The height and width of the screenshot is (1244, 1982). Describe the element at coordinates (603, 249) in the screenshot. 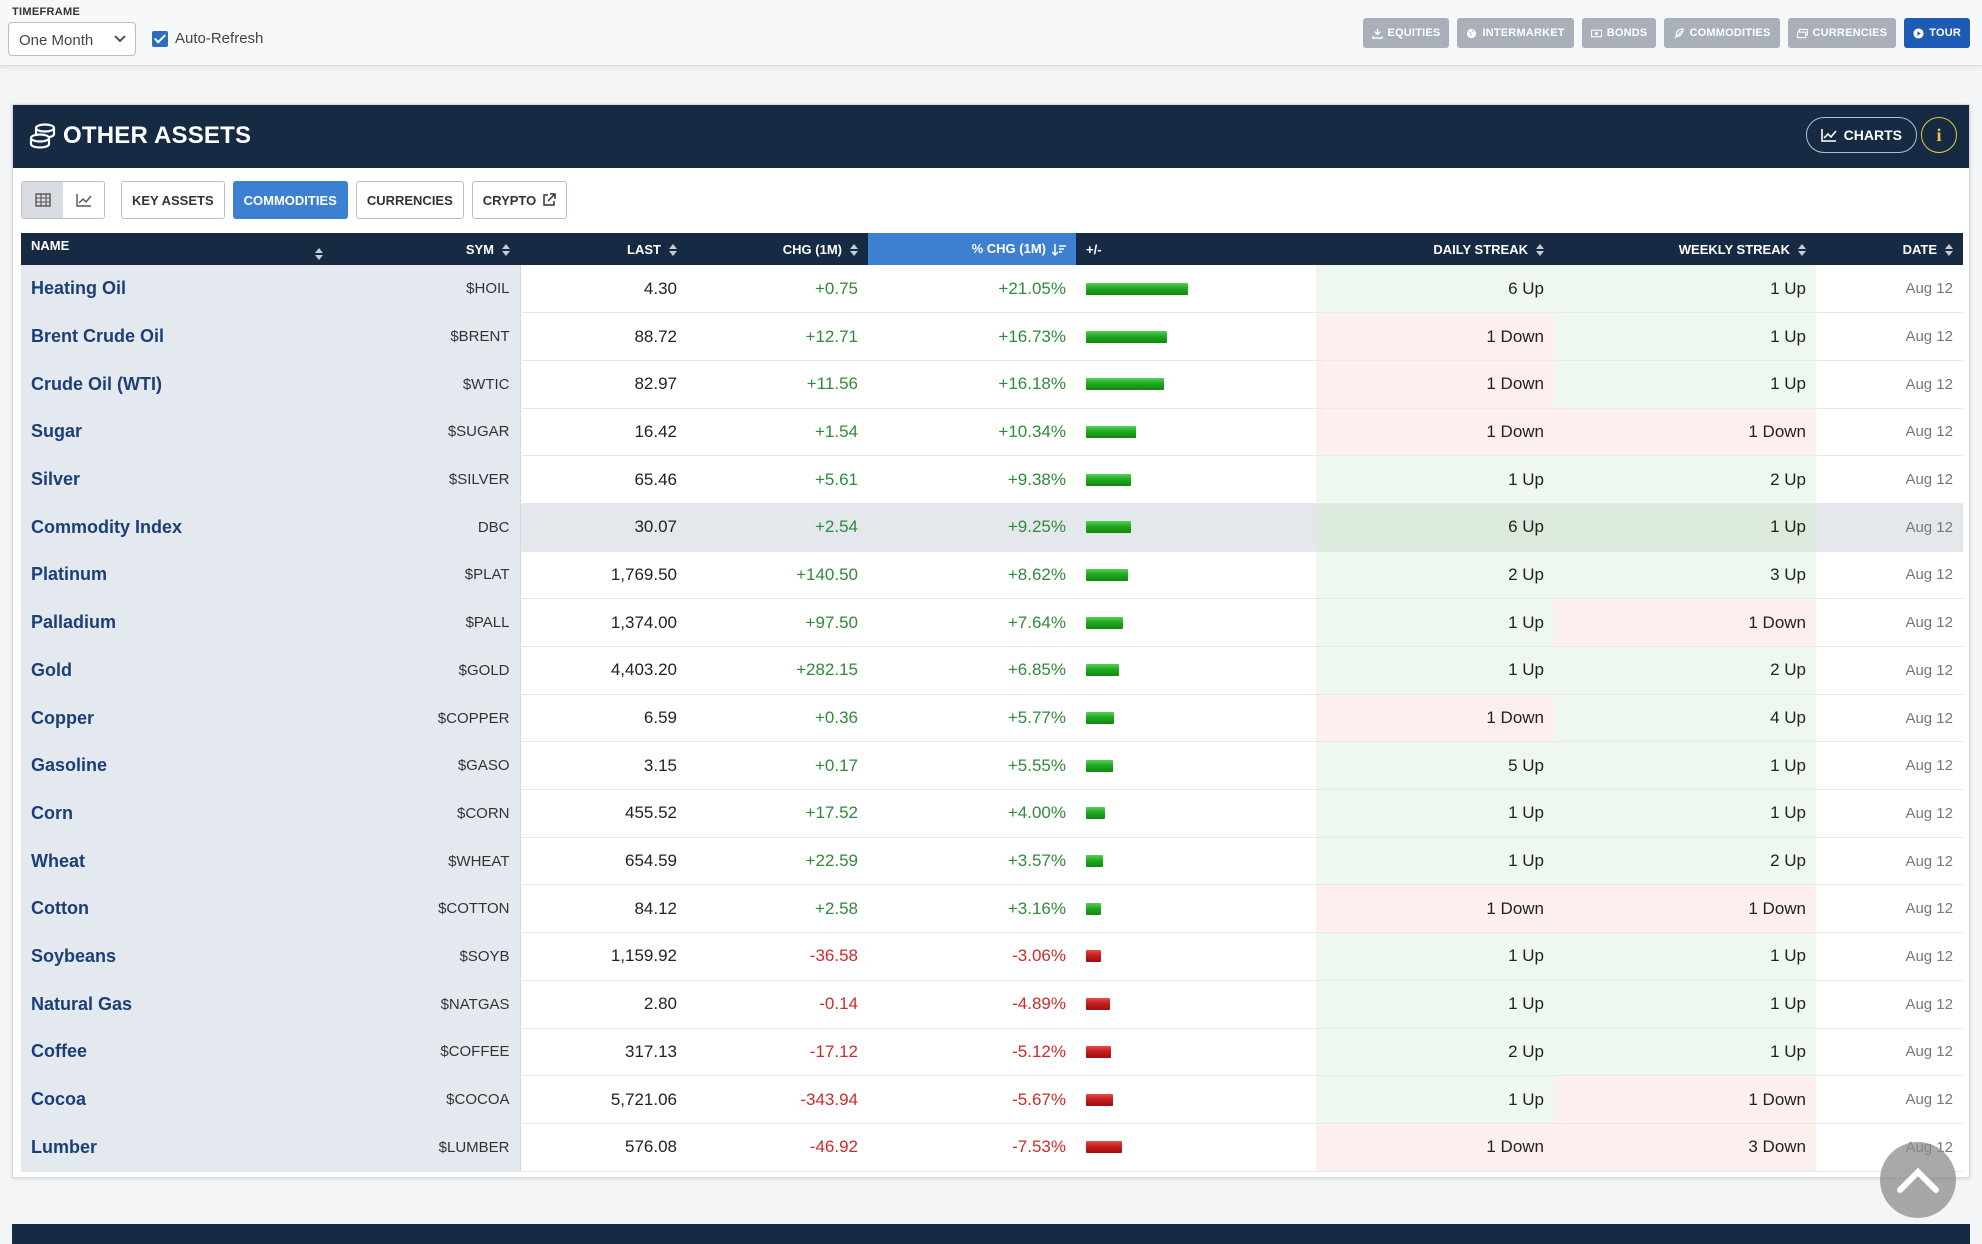

I see `header-last: LAST` at that location.